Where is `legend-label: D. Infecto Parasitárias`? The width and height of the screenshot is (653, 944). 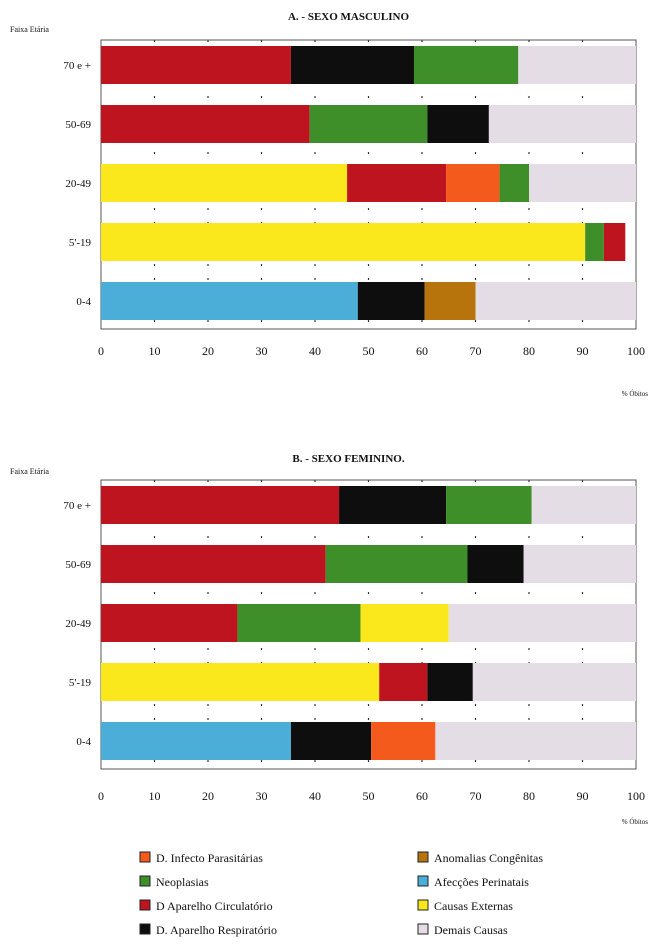 legend-label: D. Infecto Parasitárias is located at coordinates (209, 858).